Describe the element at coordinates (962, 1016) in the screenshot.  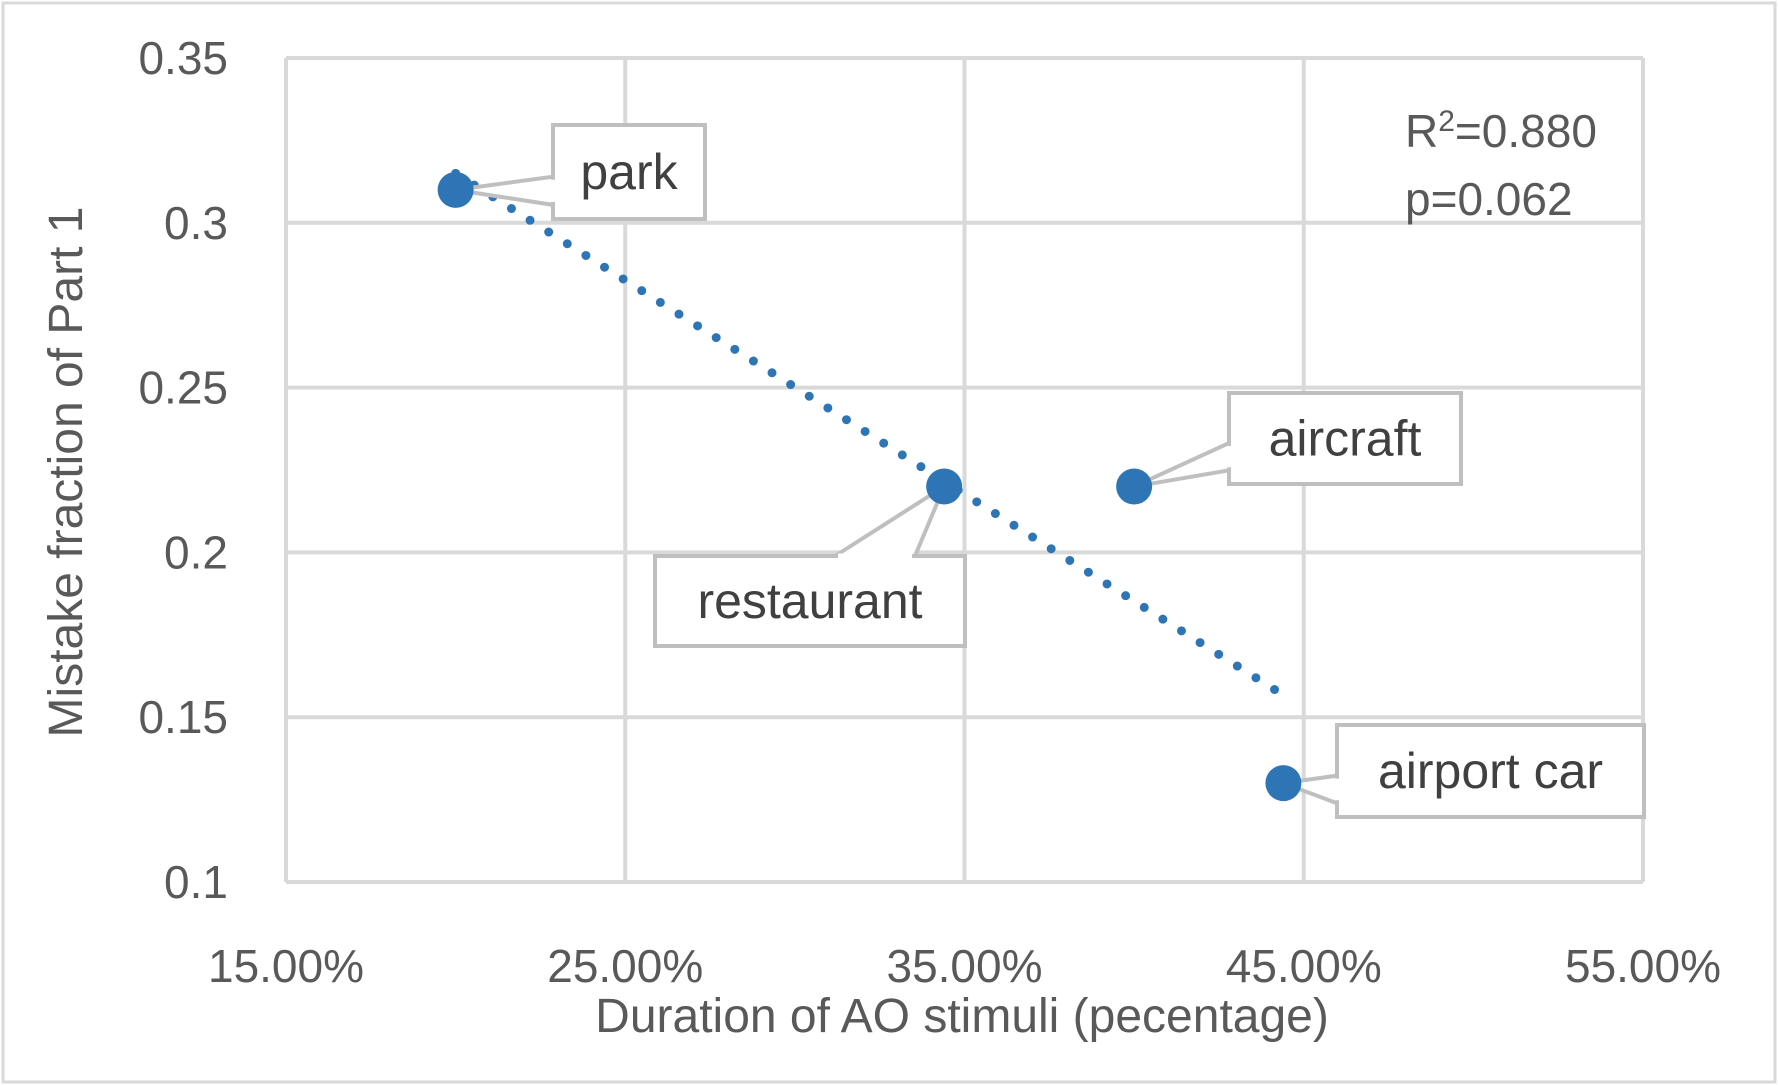
I see `x-axis-title: Duration of AO stimuli (pecentage)` at that location.